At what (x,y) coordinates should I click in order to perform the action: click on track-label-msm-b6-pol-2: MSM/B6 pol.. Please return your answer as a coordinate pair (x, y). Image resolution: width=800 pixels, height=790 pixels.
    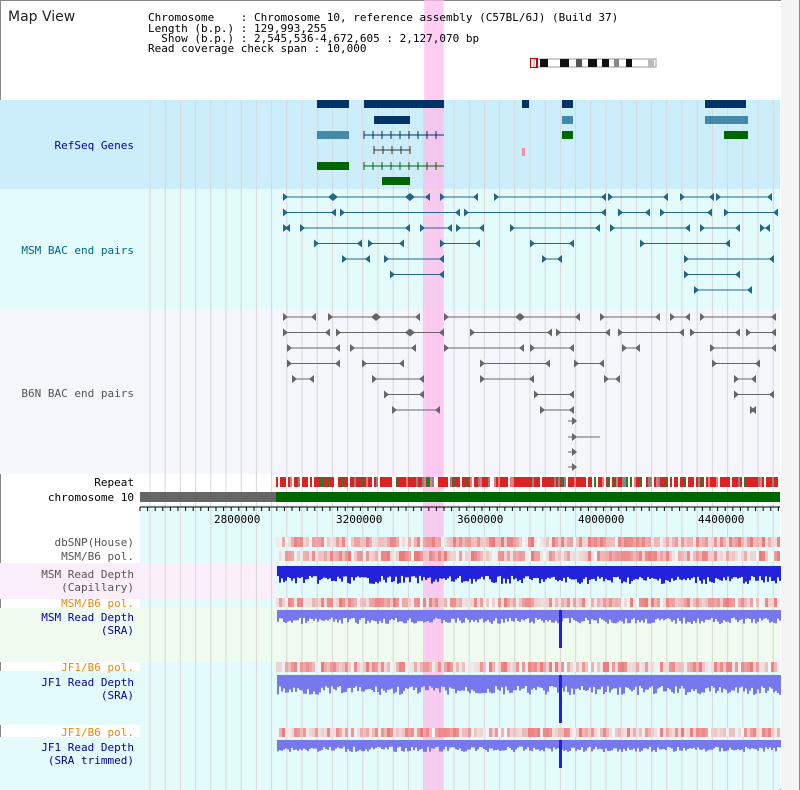
    Looking at the image, I should click on (97, 603).